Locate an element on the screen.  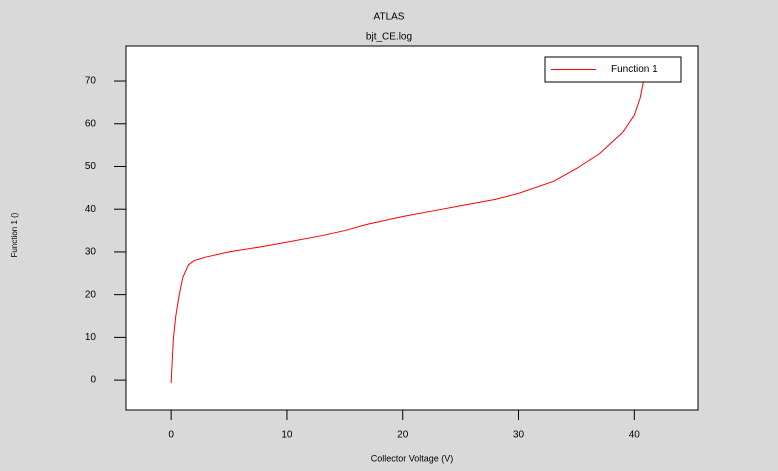
y-tick-label: 50 is located at coordinates (91, 166).